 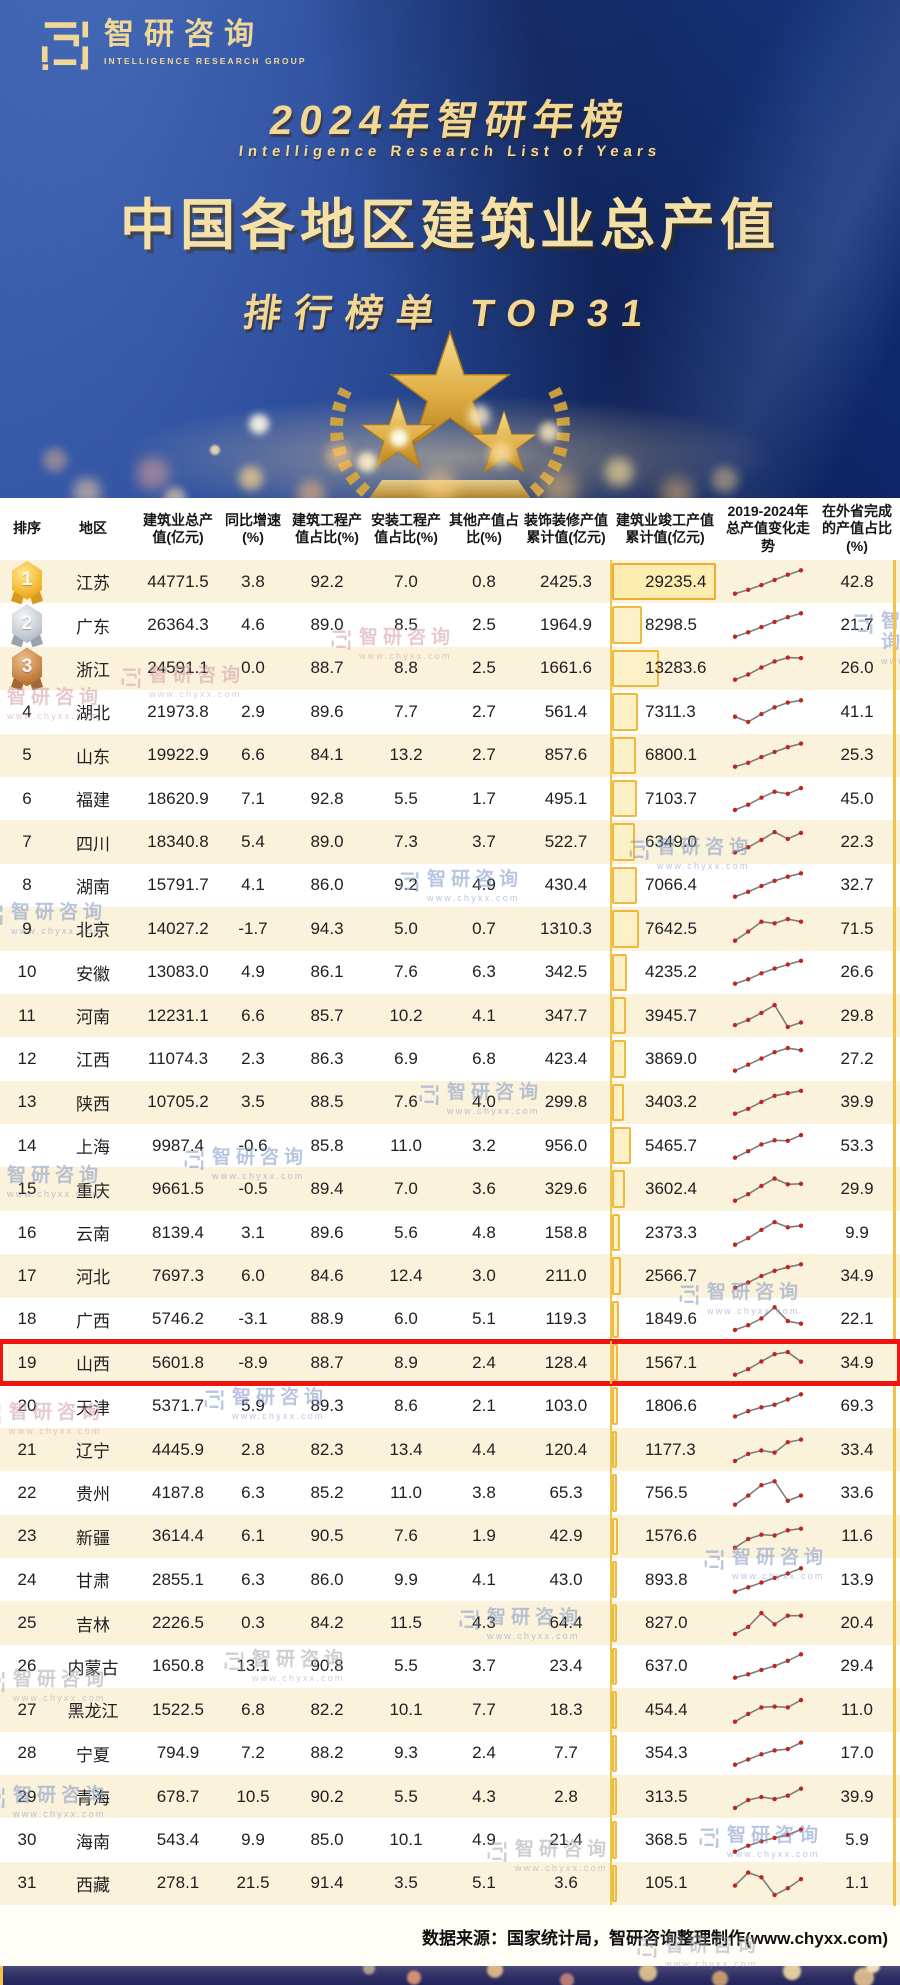 What do you see at coordinates (484, 1449) in the screenshot?
I see `cell-other-pct: 4.4` at bounding box center [484, 1449].